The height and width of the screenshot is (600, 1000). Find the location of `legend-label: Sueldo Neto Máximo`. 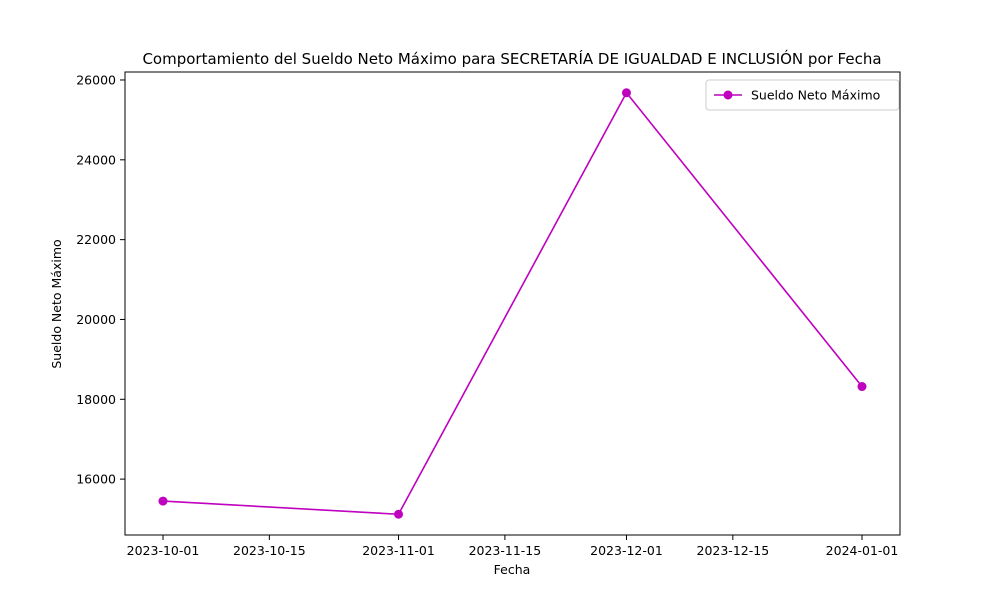

legend-label: Sueldo Neto Máximo is located at coordinates (815, 95).